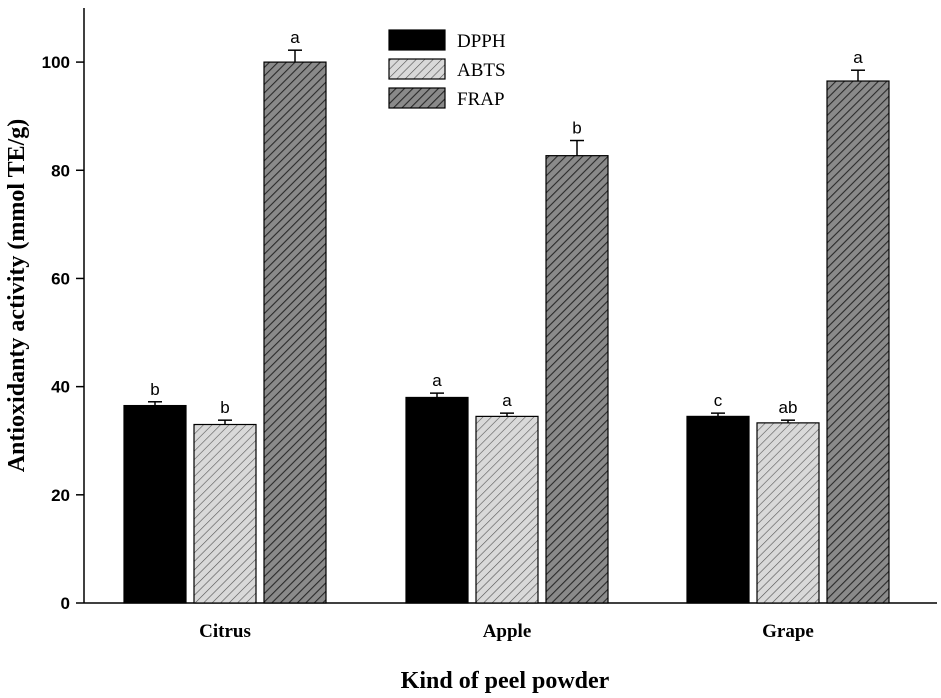 The height and width of the screenshot is (698, 941). I want to click on y-tick-label: 80, so click(60, 170).